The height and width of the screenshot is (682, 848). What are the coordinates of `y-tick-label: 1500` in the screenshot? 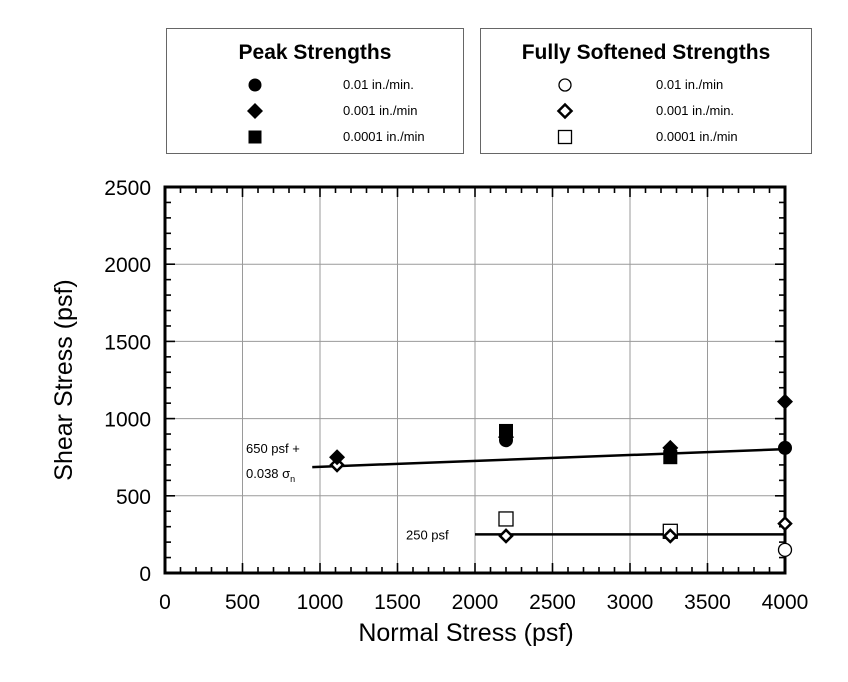 It's located at (127, 342).